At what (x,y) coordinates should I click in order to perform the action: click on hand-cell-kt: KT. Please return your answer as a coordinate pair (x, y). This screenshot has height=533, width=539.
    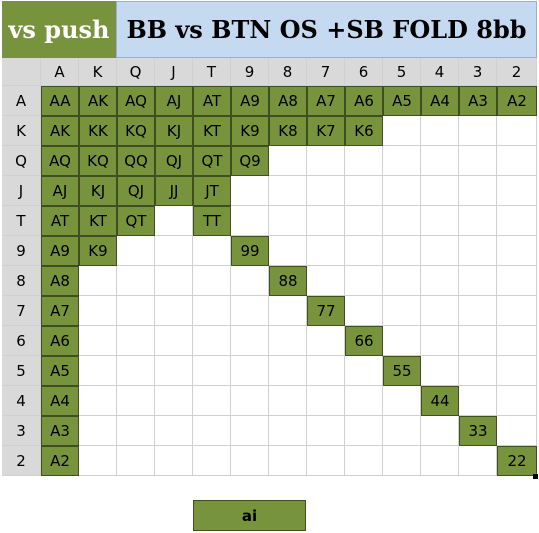
    Looking at the image, I should click on (212, 131).